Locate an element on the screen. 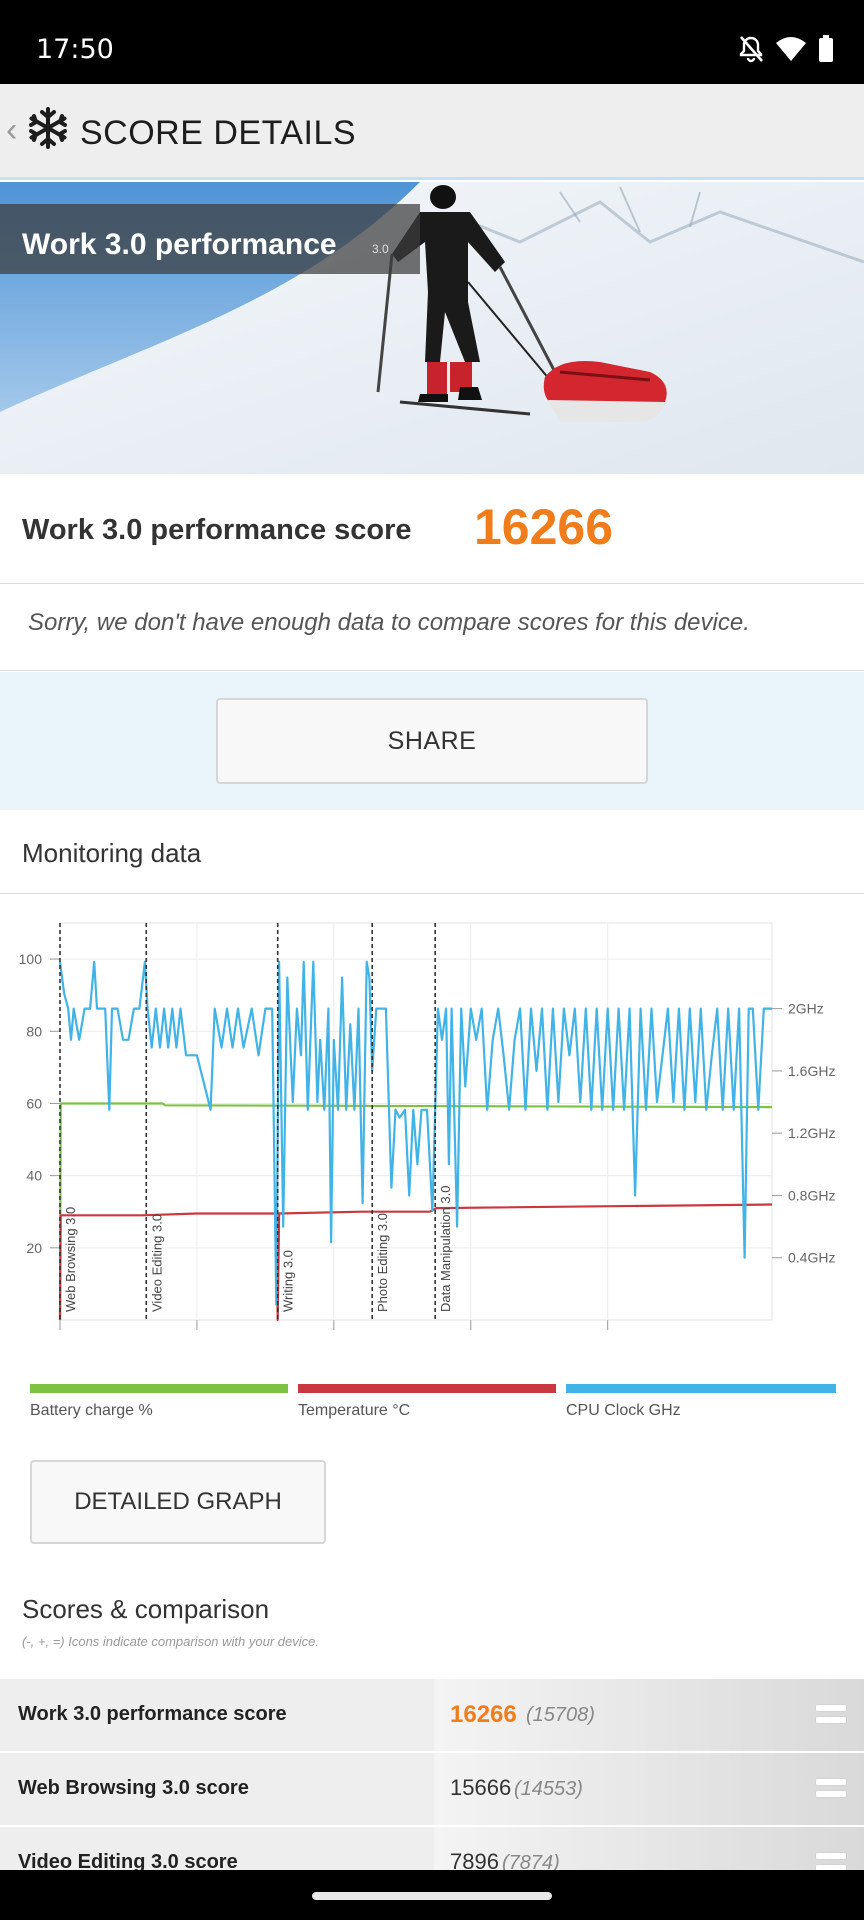  y-left-tick-label: 100 is located at coordinates (31, 959).